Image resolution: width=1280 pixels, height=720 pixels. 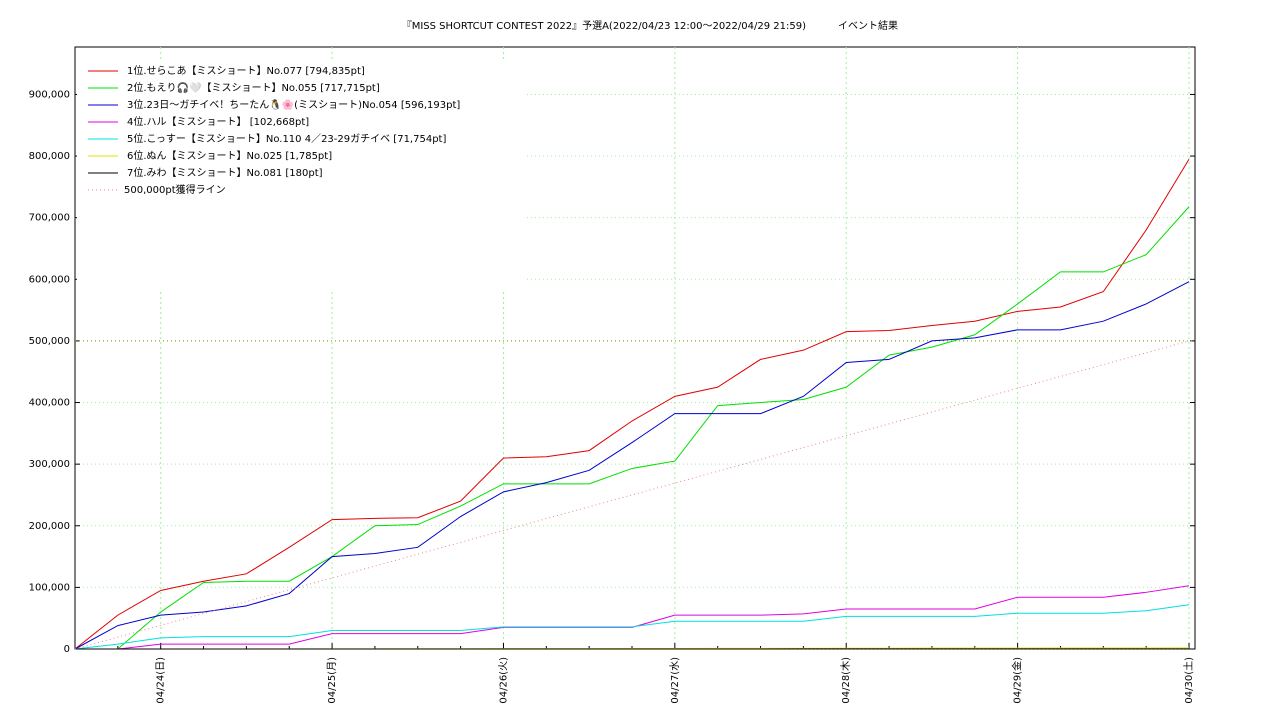 What do you see at coordinates (503, 680) in the screenshot?
I see `x-tick-label: 04/26(火)` at bounding box center [503, 680].